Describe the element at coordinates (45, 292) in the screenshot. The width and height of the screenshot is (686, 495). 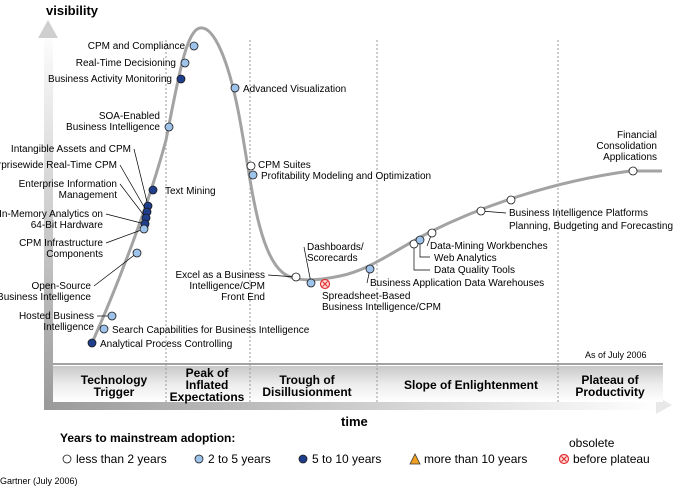
I see `technology-label: Open-Source Business Intelligence` at that location.